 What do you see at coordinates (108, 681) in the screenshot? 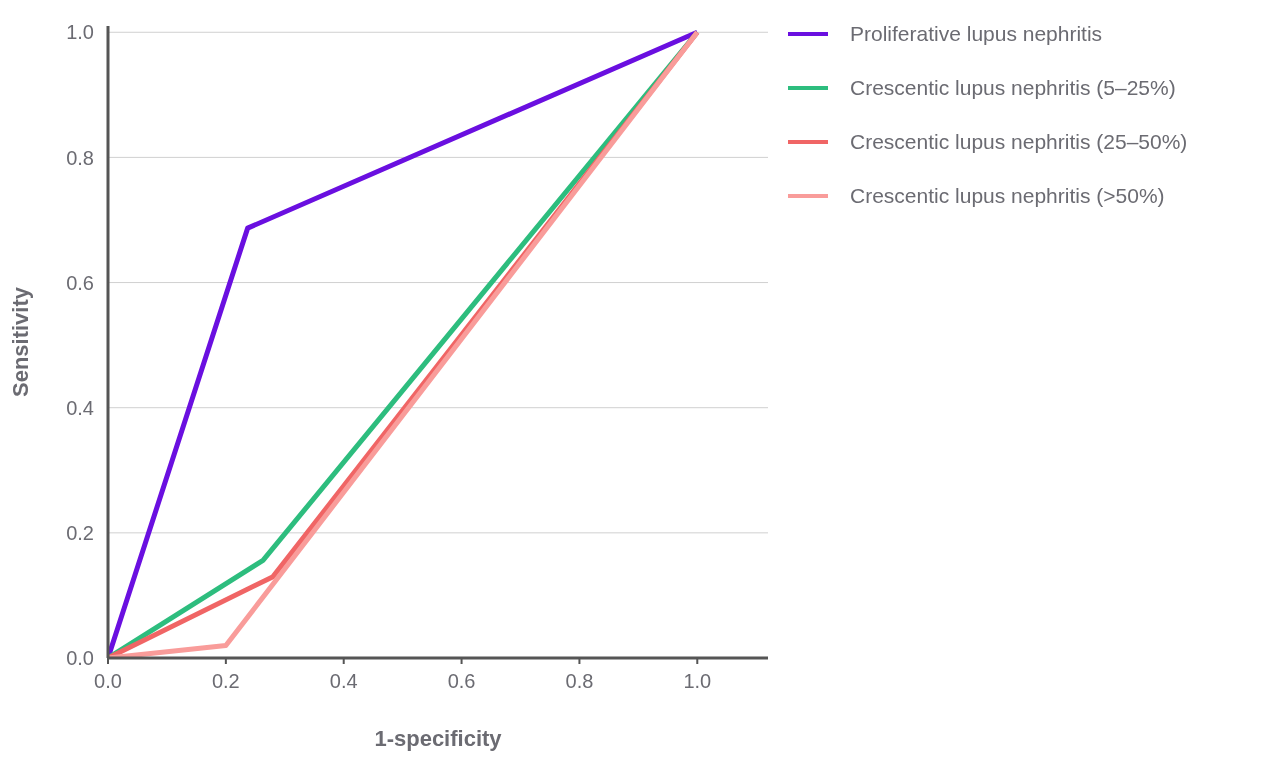
I see `x-tick-label: 0.0` at bounding box center [108, 681].